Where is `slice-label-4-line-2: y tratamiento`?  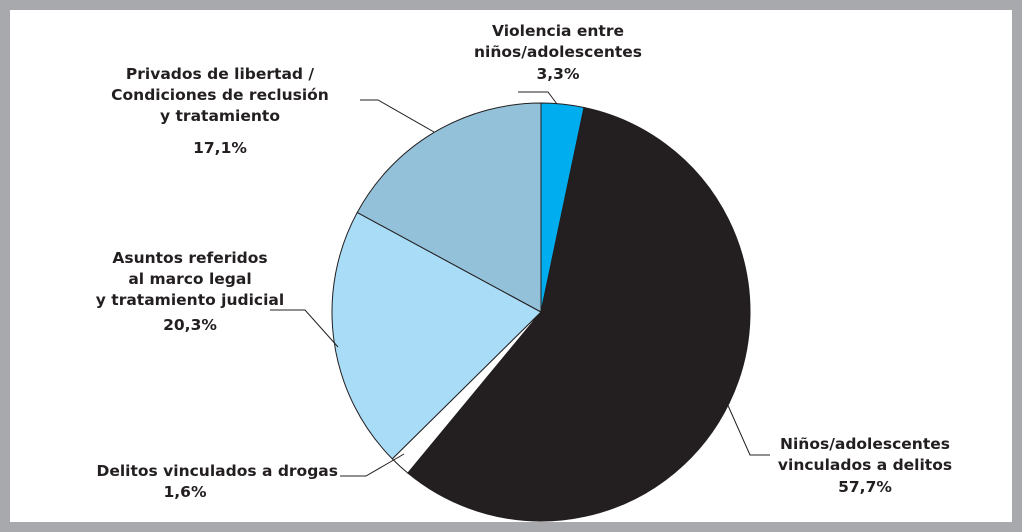
slice-label-4-line-2: y tratamiento is located at coordinates (220, 116).